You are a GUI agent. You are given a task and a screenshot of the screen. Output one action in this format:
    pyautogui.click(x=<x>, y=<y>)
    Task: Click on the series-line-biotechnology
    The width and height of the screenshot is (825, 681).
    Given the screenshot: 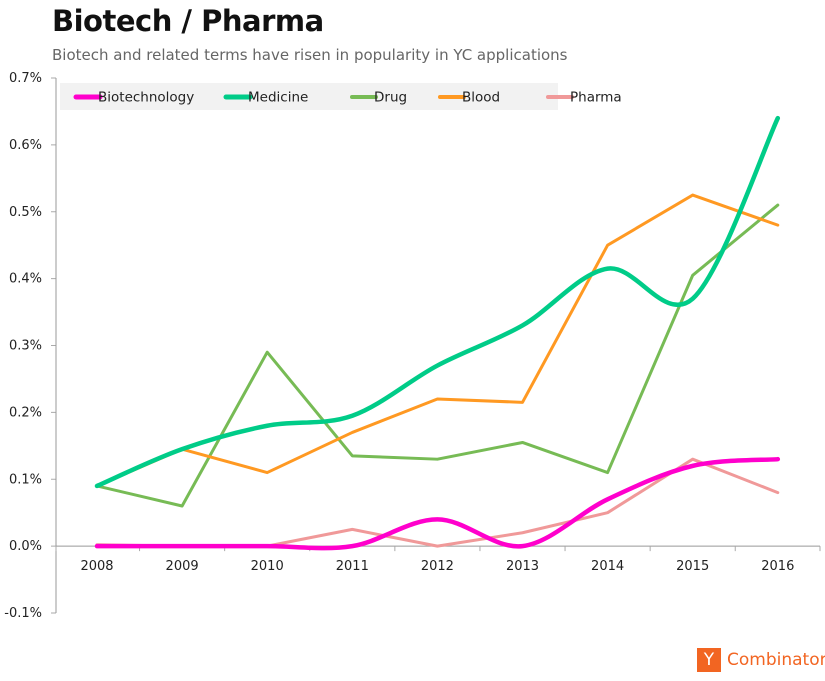 What is the action you would take?
    pyautogui.click(x=437, y=503)
    